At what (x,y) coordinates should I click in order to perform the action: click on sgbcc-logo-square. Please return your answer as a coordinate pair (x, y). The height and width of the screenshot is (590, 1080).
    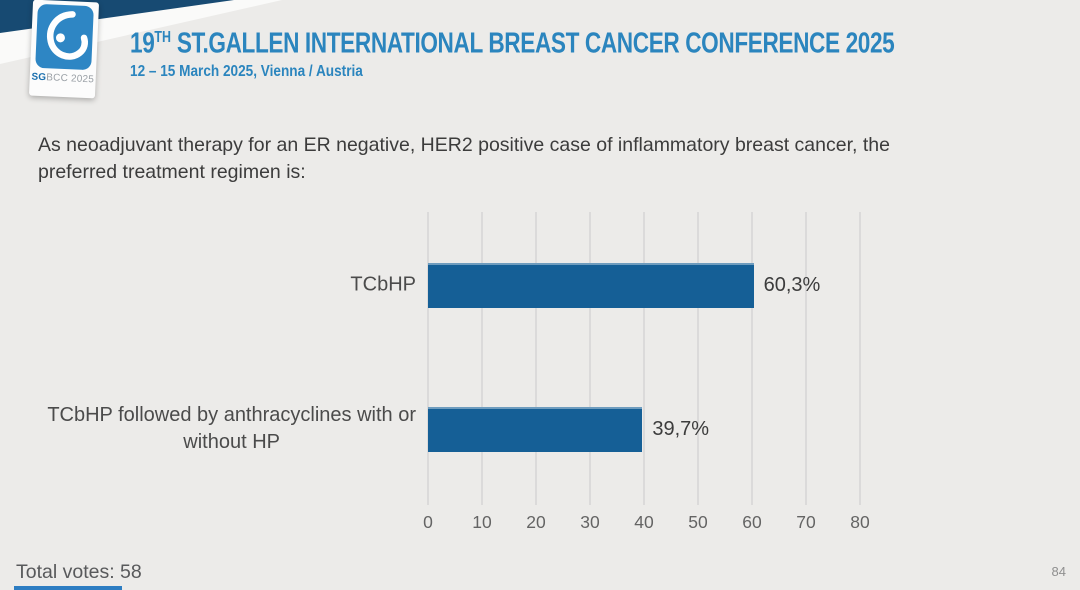
    Looking at the image, I should click on (64, 37).